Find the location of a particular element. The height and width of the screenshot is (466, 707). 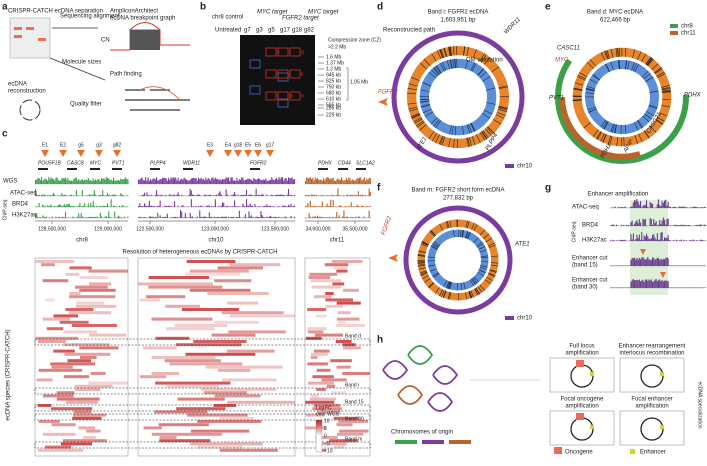

legend-label: Oncogene is located at coordinates (579, 453).